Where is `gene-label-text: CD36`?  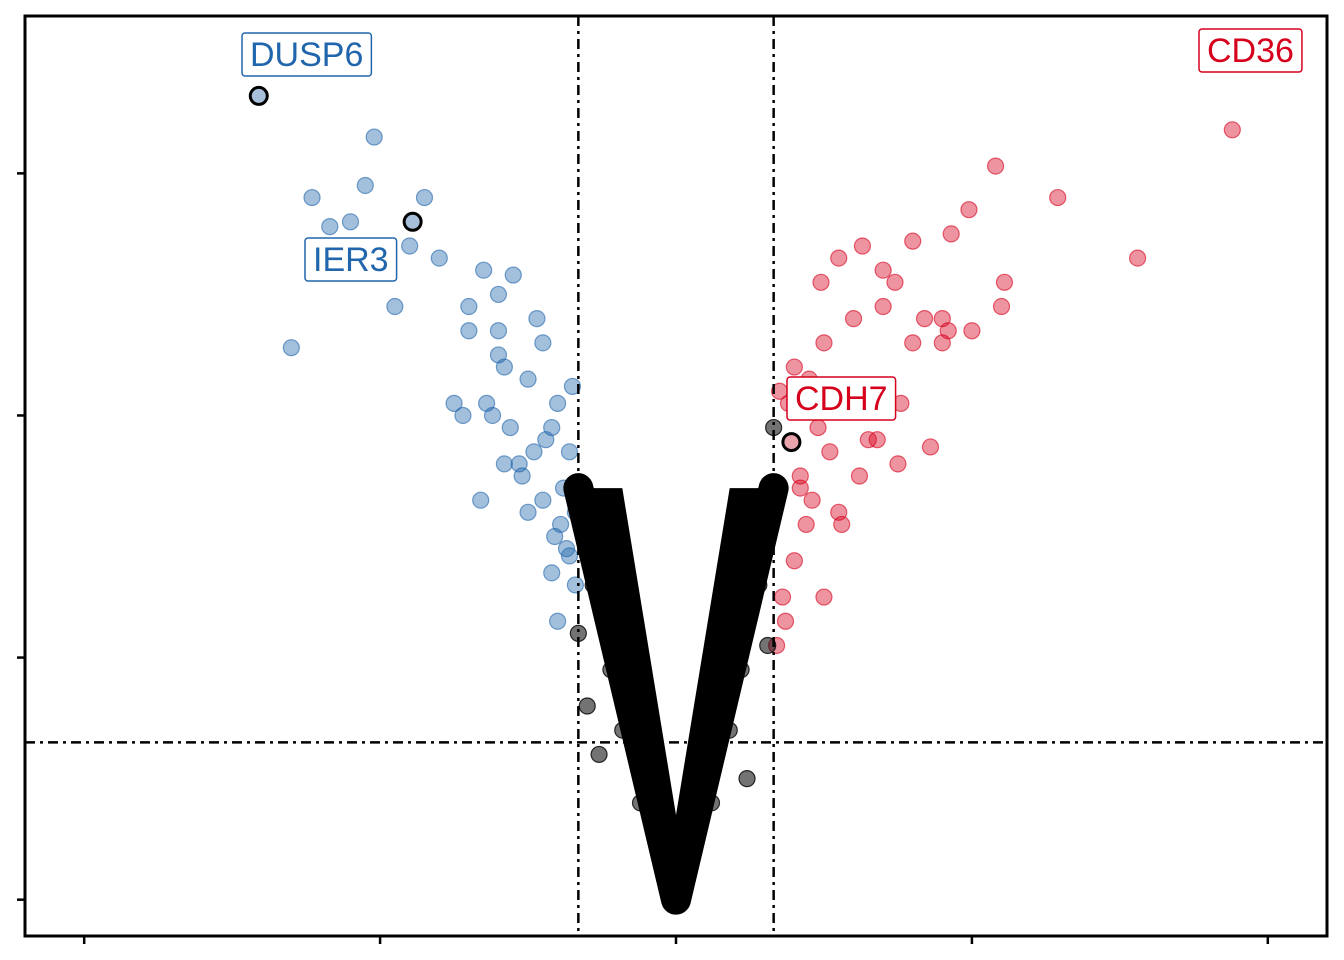 gene-label-text: CD36 is located at coordinates (1250, 51).